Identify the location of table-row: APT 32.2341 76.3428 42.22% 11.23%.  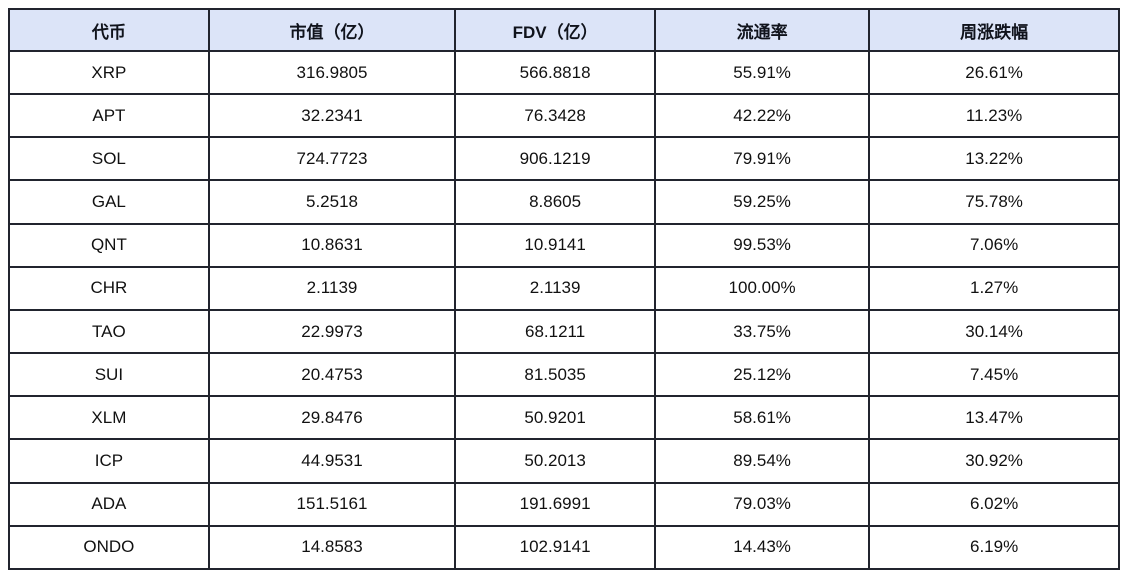
(564, 116).